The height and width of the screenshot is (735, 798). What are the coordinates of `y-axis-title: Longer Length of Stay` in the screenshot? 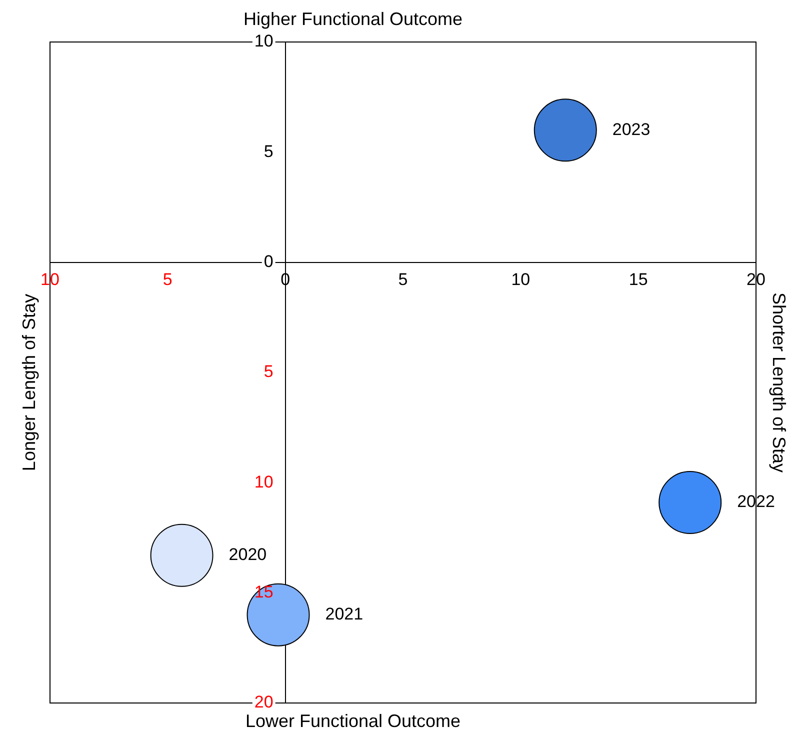 It's located at (28, 383).